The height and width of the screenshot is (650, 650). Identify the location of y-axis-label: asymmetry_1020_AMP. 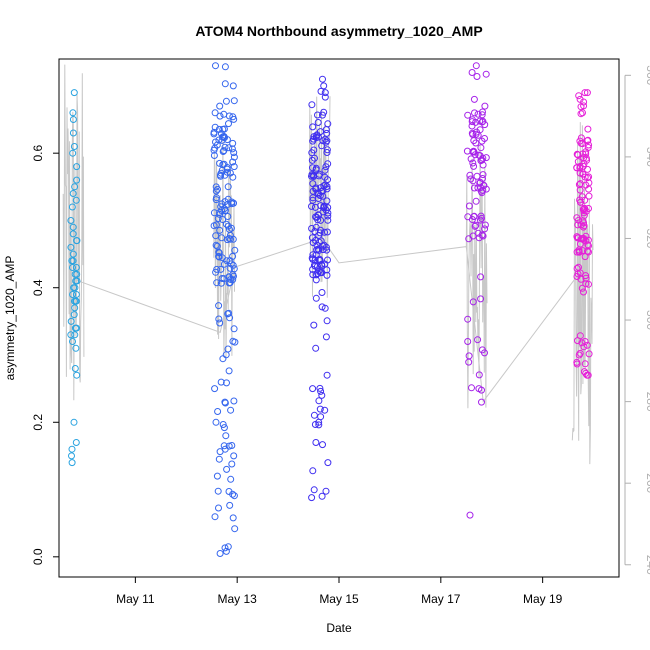
(10, 318).